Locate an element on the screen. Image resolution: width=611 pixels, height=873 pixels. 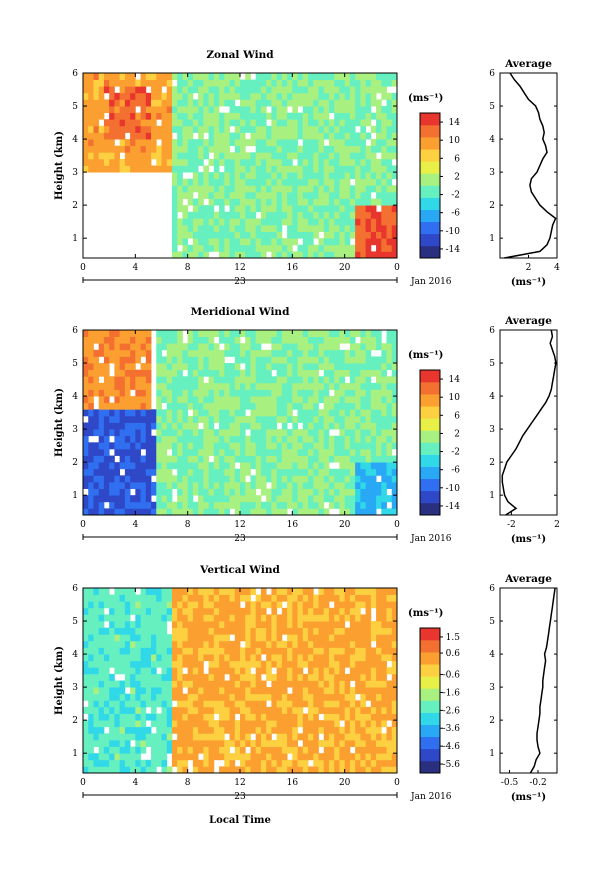
colorbar-swatch is located at coordinates (430, 485).